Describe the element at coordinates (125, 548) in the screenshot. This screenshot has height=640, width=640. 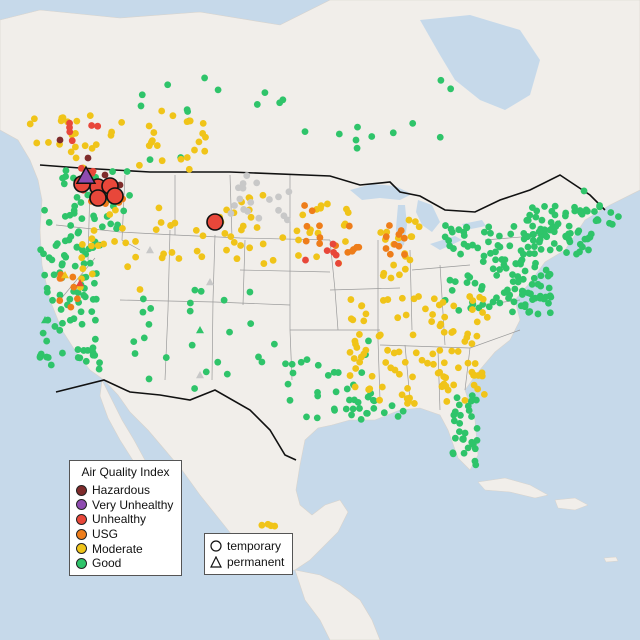
I see `legend-item-moderate: Moderate` at that location.